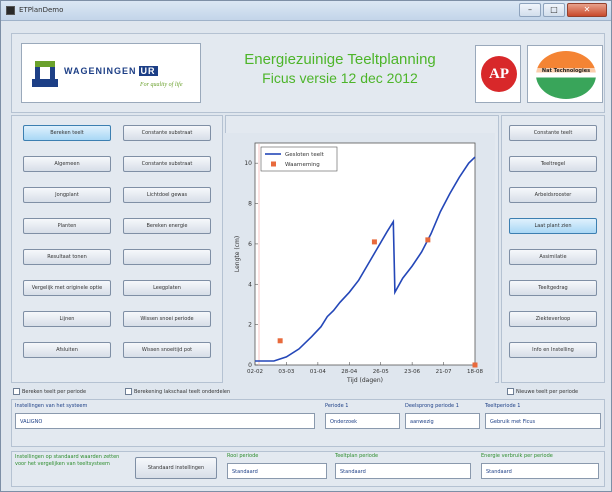  I want to click on ap-logo: AP, so click(498, 74).